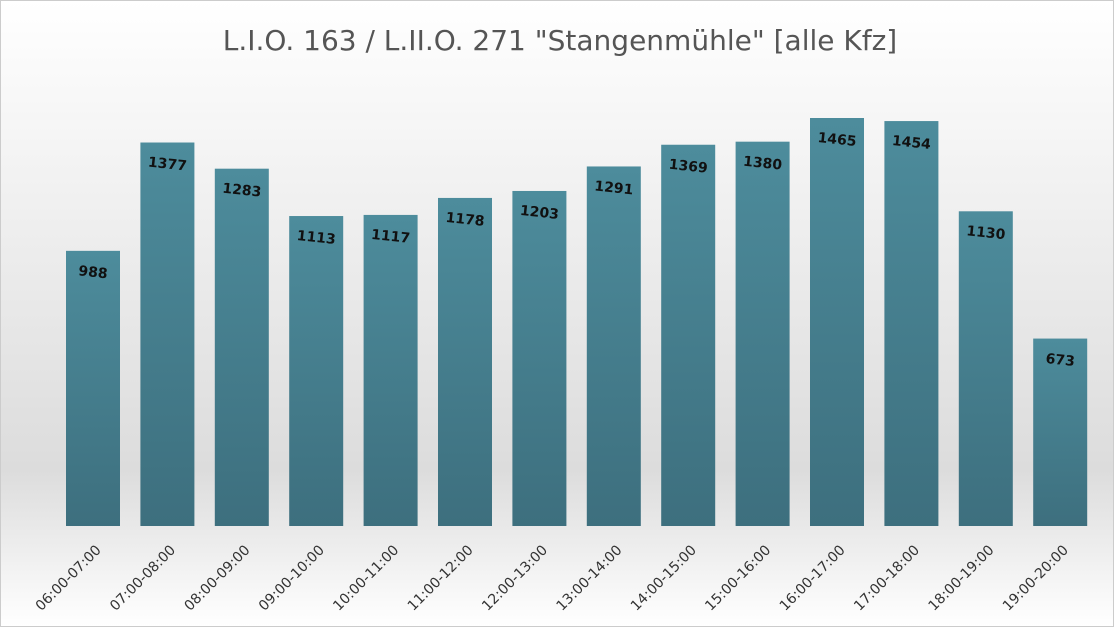 The height and width of the screenshot is (628, 1115). I want to click on value-label: 988, so click(93, 272).